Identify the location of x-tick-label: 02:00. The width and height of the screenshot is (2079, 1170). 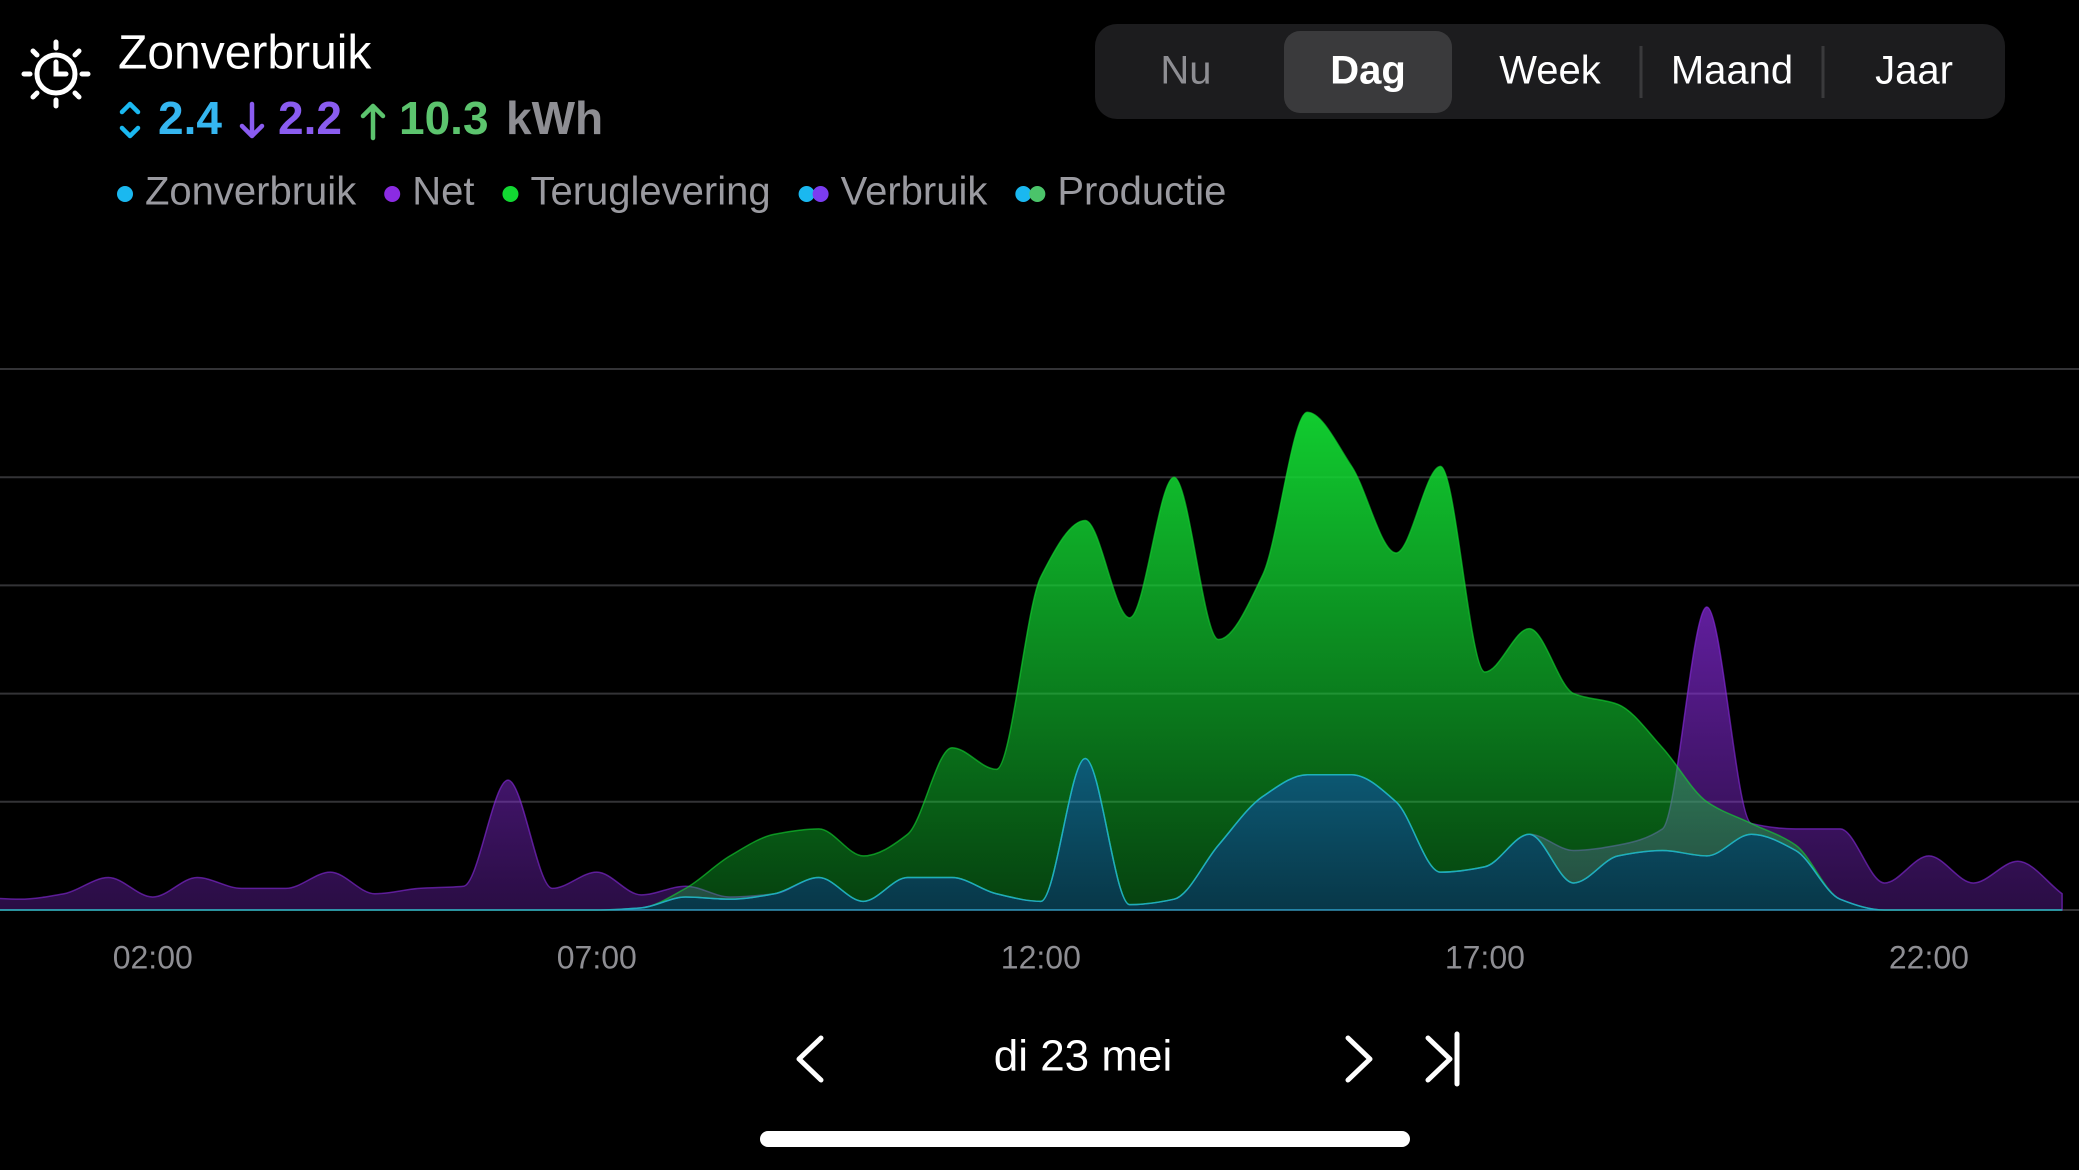
(153, 957).